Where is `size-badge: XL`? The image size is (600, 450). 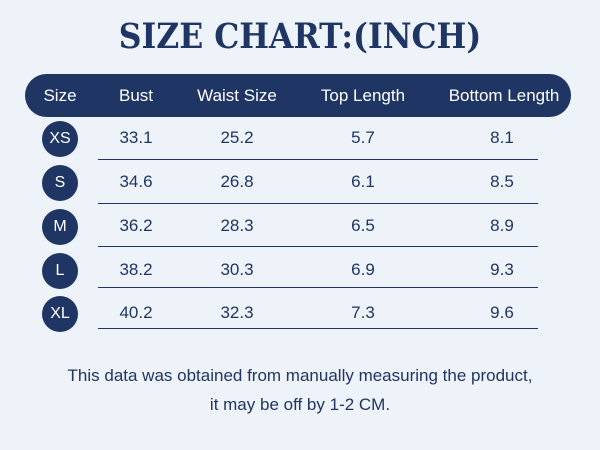
size-badge: XL is located at coordinates (60, 314).